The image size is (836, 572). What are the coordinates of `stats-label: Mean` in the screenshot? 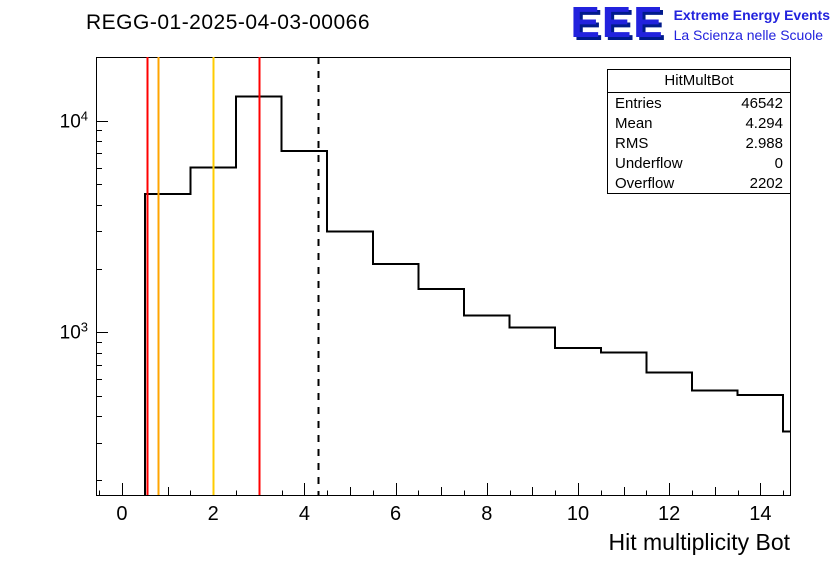 It's located at (634, 123).